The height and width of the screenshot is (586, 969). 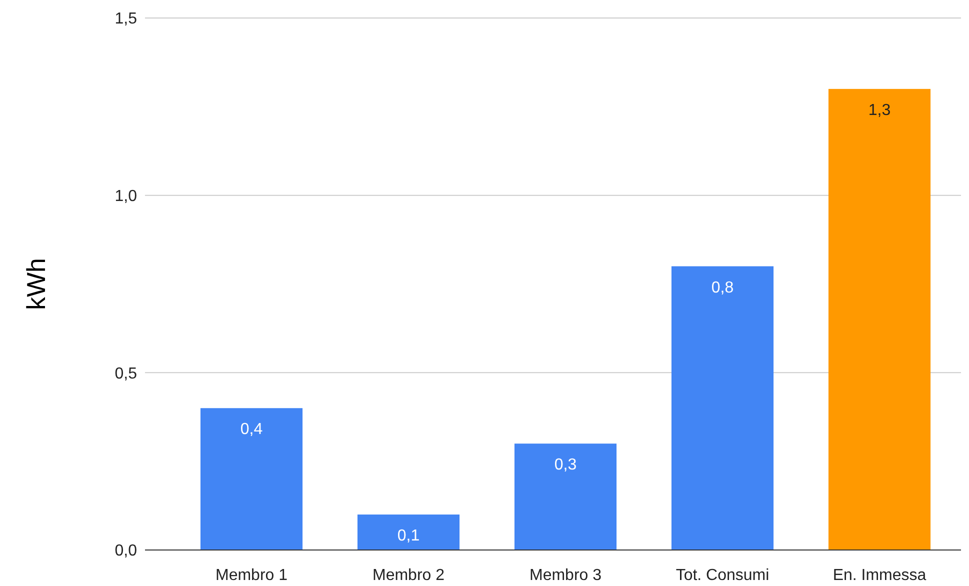 I want to click on data-label: 0,4, so click(x=251, y=429).